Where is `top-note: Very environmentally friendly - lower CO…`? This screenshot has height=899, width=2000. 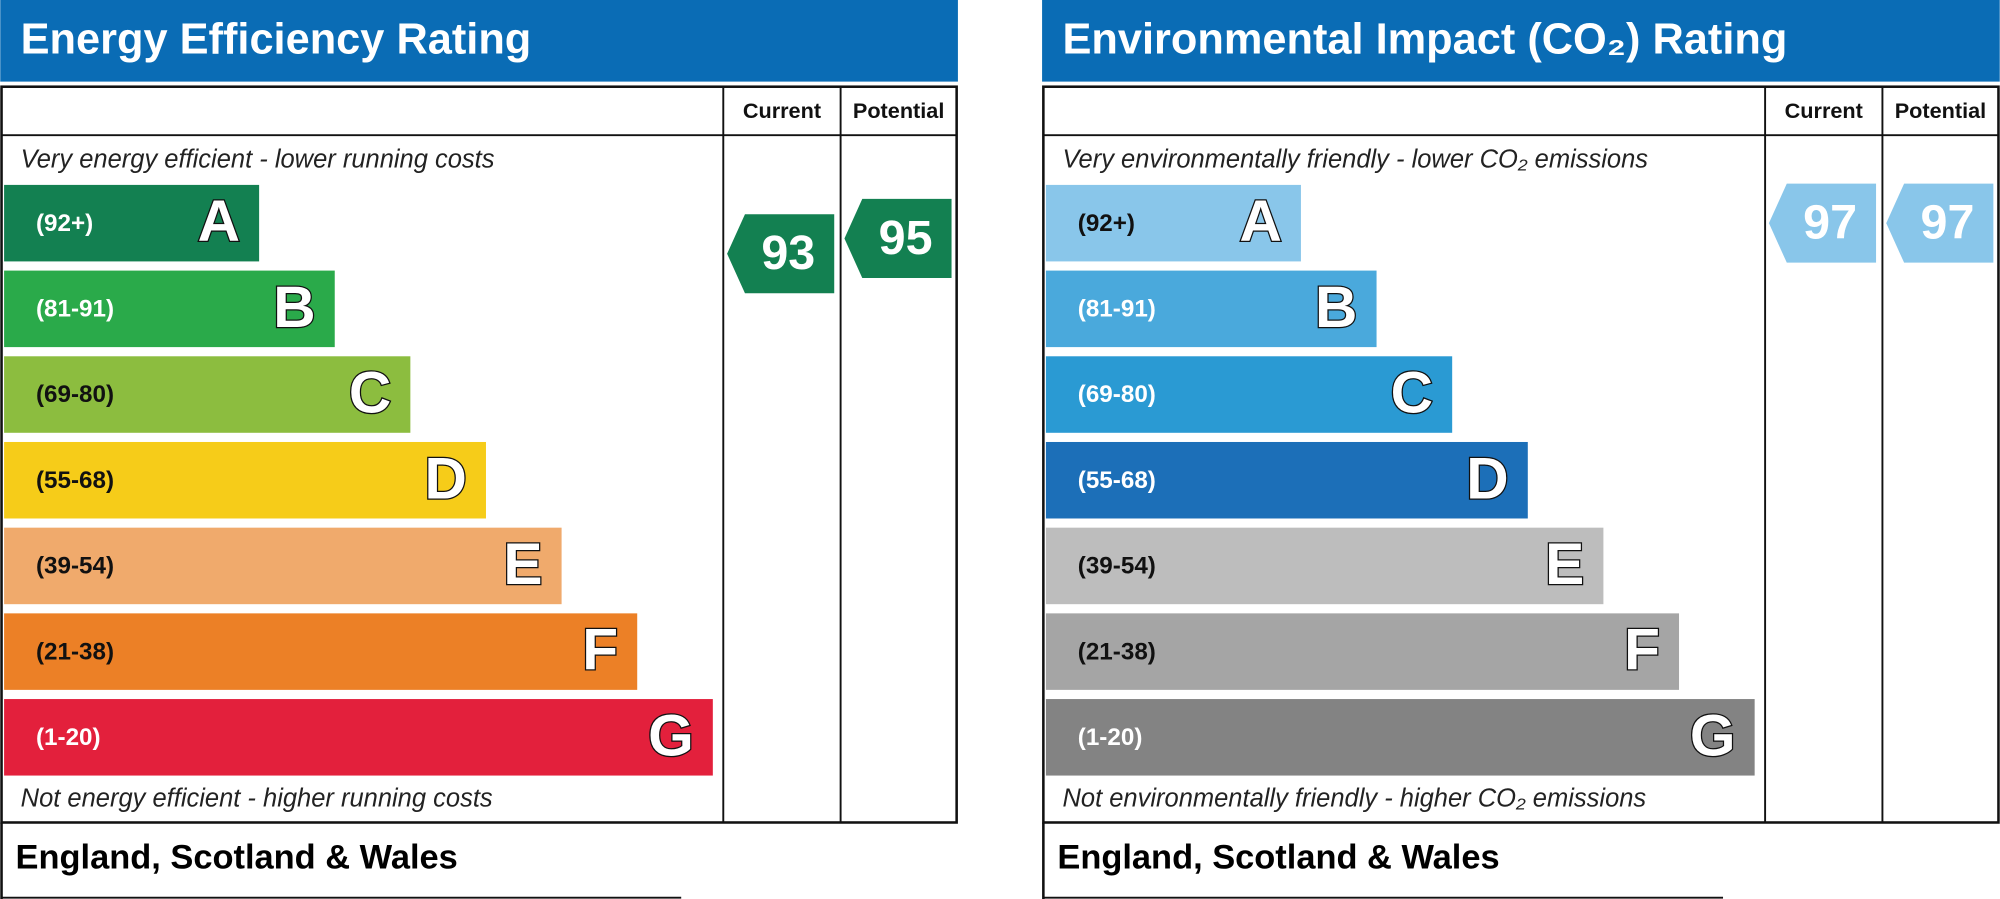
top-note: Very environmentally friendly - lower CO… is located at coordinates (1355, 159).